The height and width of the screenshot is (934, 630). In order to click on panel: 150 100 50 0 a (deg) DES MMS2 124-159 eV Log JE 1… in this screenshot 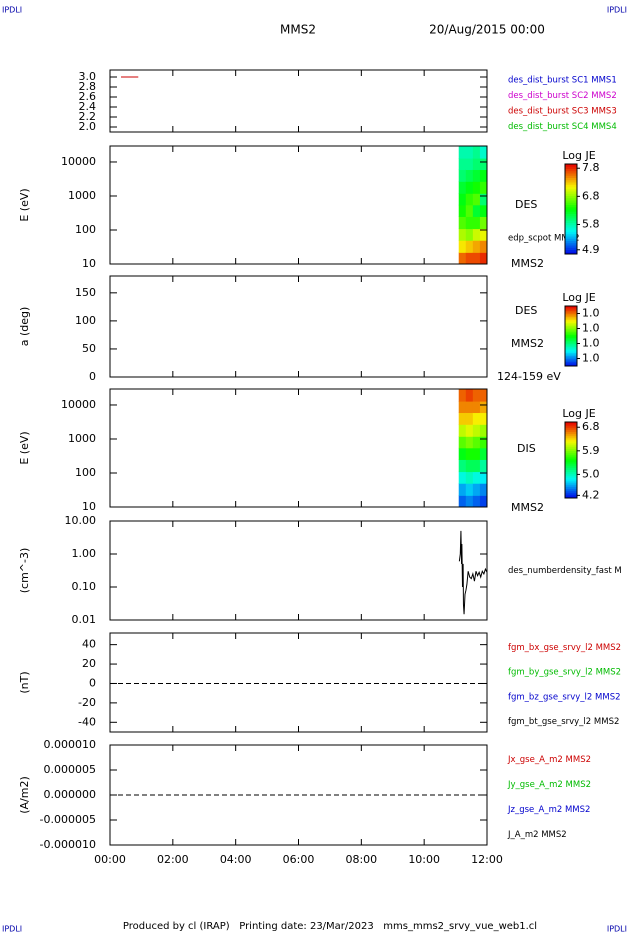, I will do `click(309, 329)`.